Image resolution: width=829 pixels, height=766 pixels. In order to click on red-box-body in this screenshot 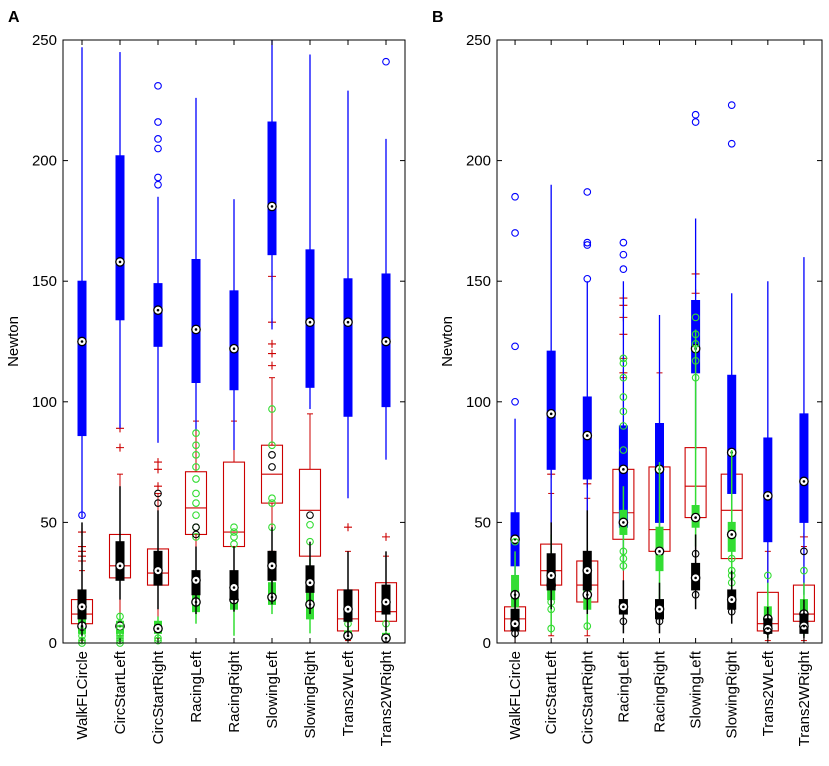, I will do `click(196, 503)`.